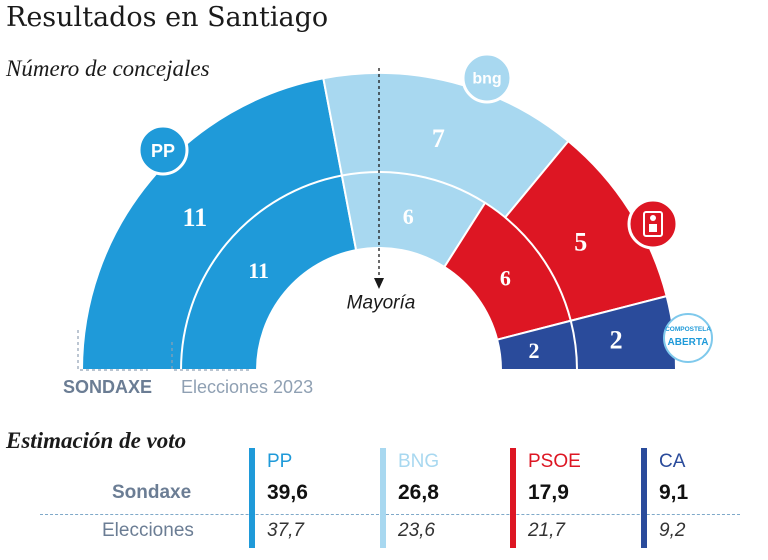 The height and width of the screenshot is (560, 768). I want to click on bng-logo-text: bng, so click(486, 79).